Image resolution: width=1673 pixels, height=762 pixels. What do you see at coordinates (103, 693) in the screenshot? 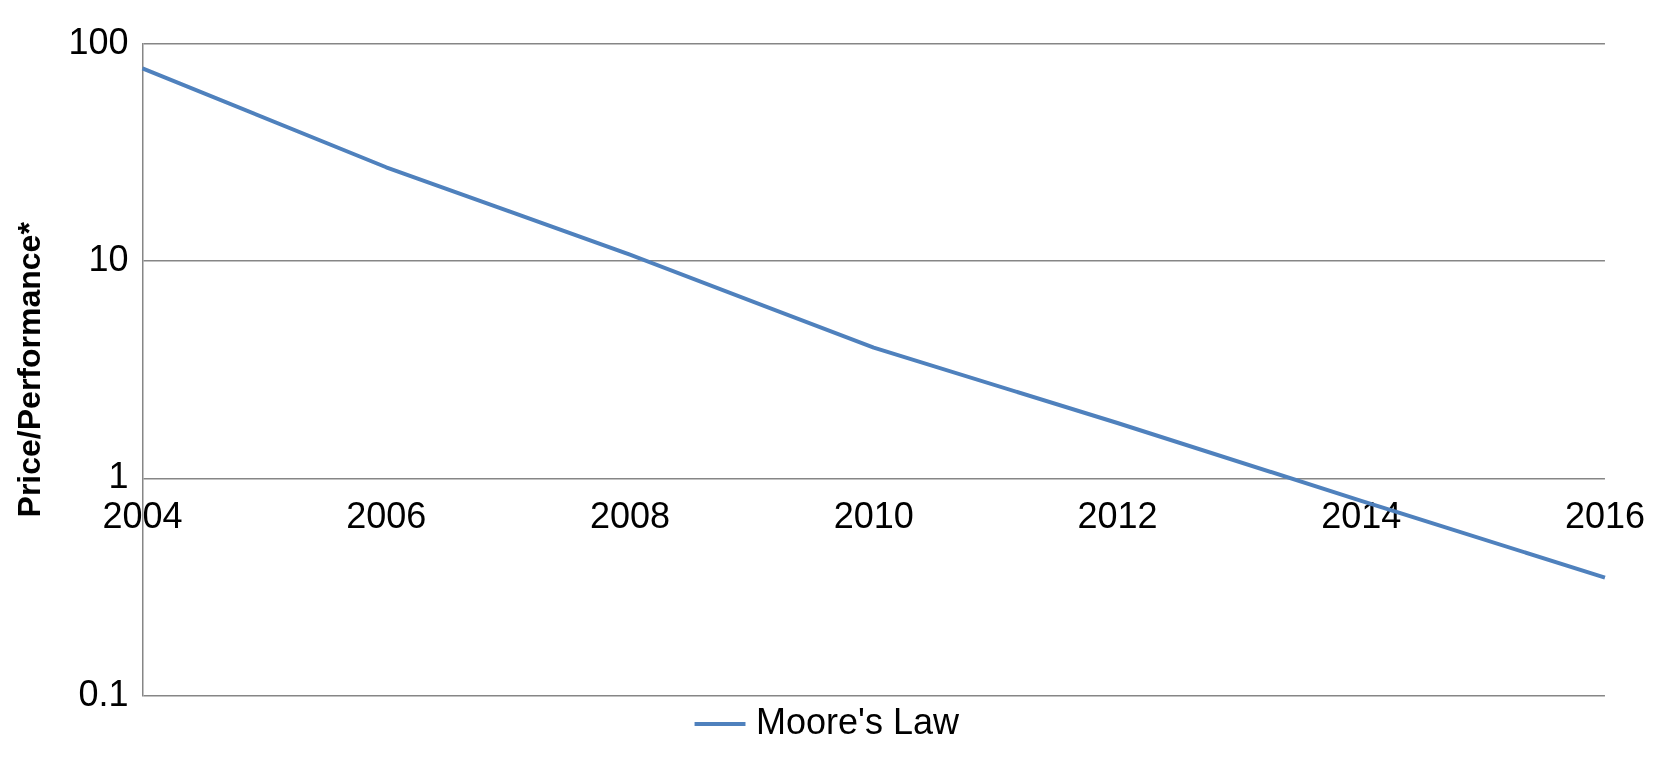
I see `y-tick-label: 0.1` at bounding box center [103, 693].